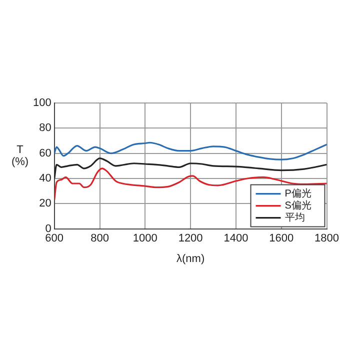 This screenshot has height=350, width=350. I want to click on x-tick-label: 600, so click(54, 238).